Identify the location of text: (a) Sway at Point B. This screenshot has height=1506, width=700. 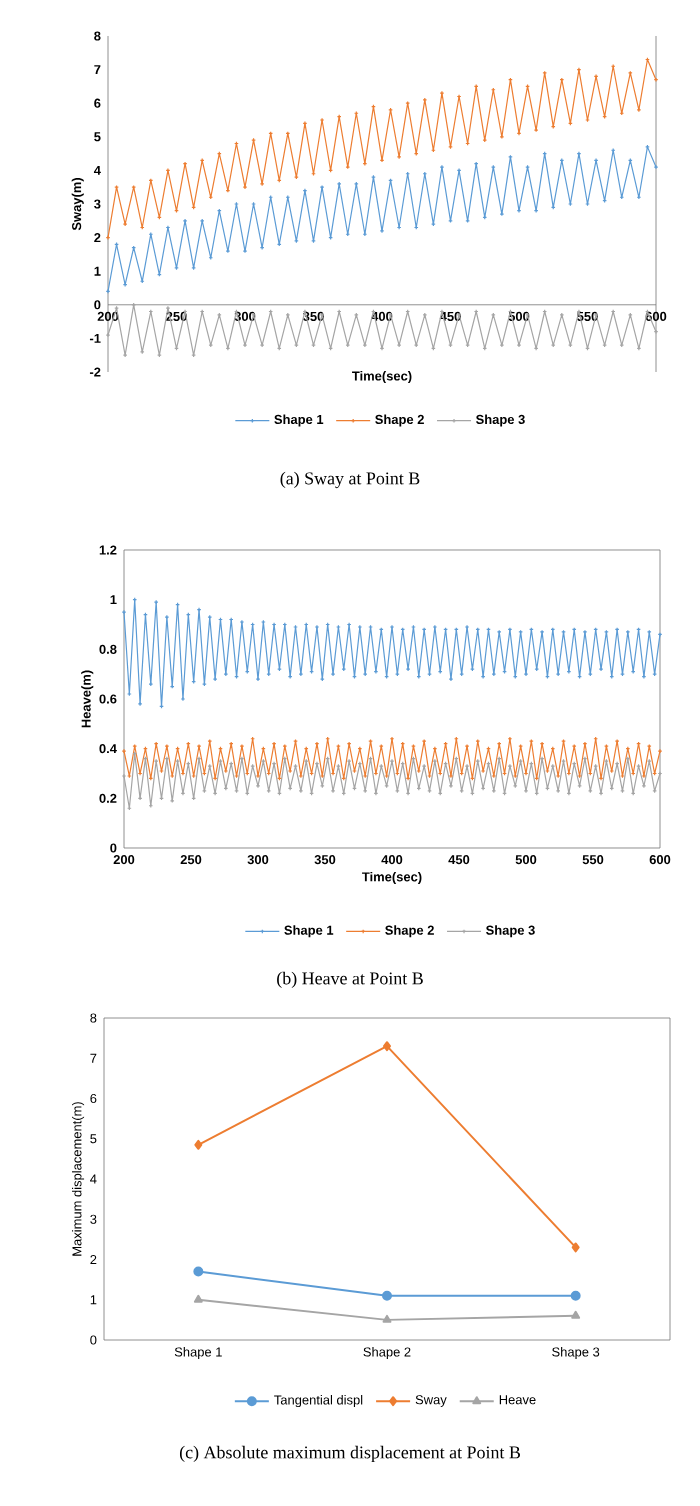
(350, 480).